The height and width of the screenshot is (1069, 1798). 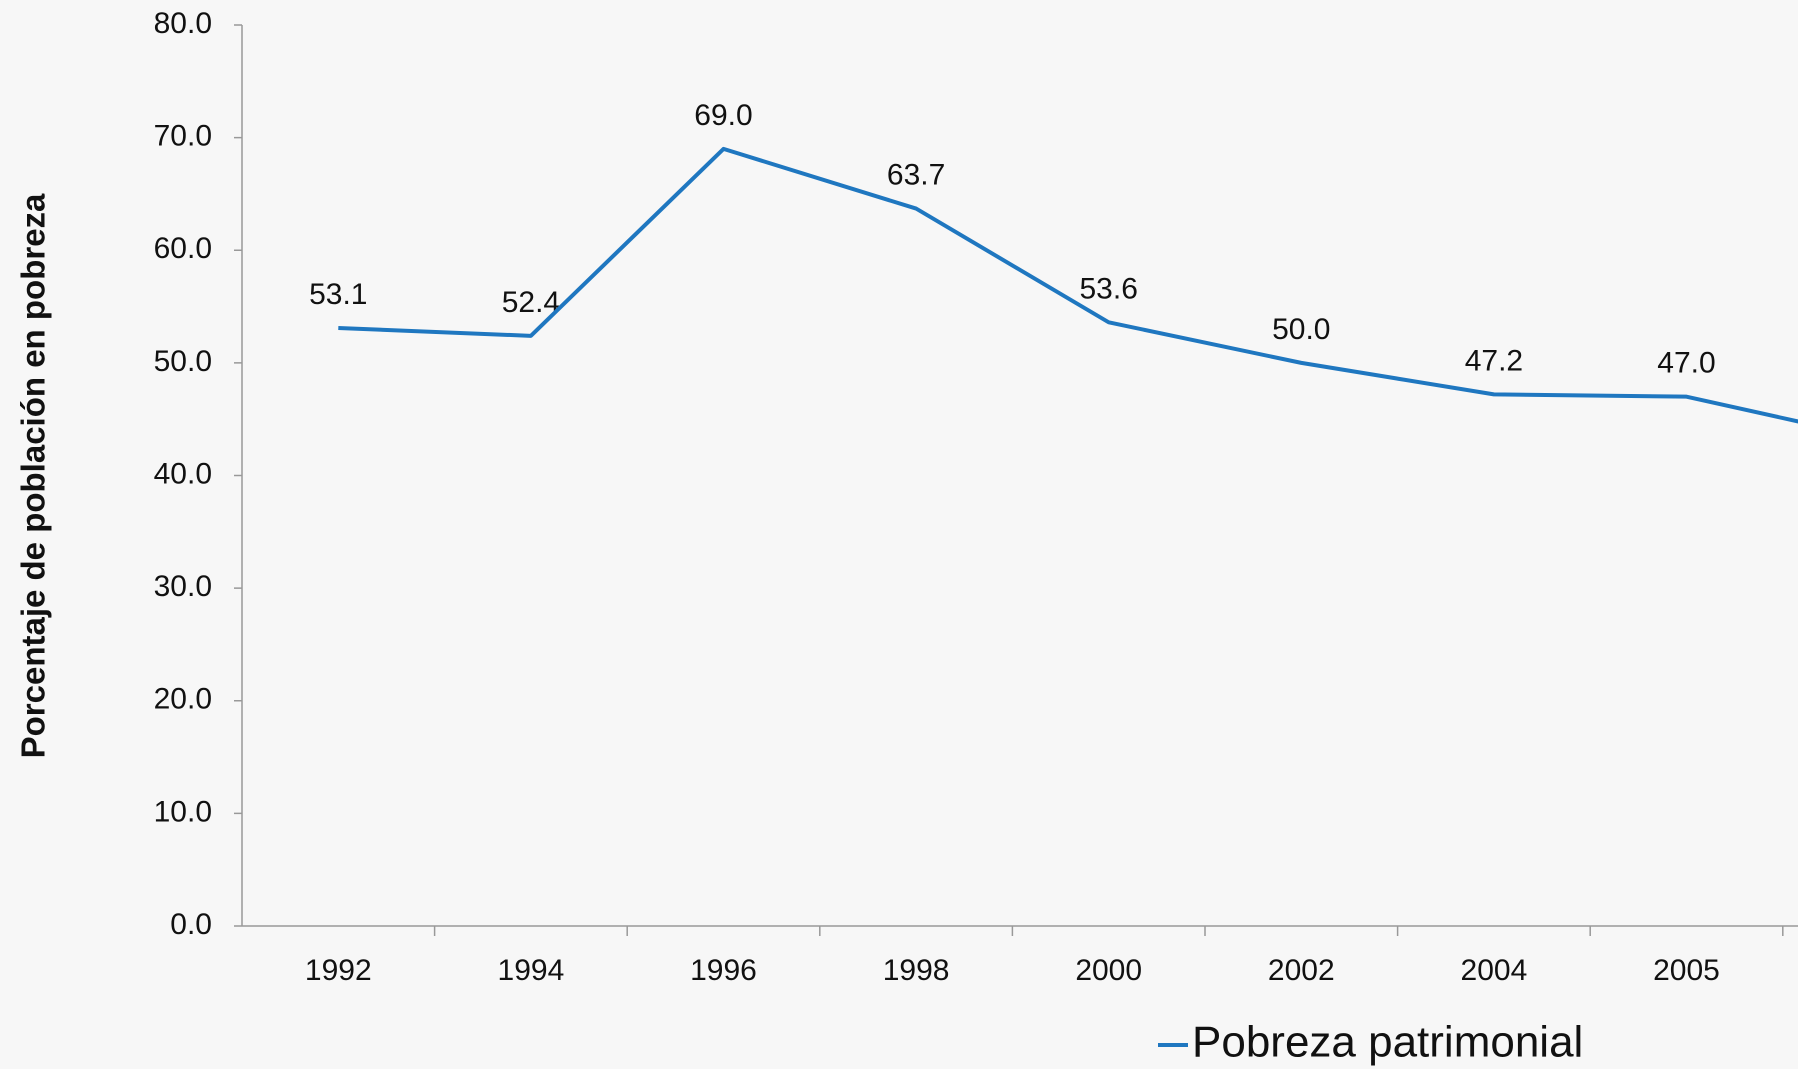 What do you see at coordinates (183, 586) in the screenshot?
I see `y-tick-label: 30.0` at bounding box center [183, 586].